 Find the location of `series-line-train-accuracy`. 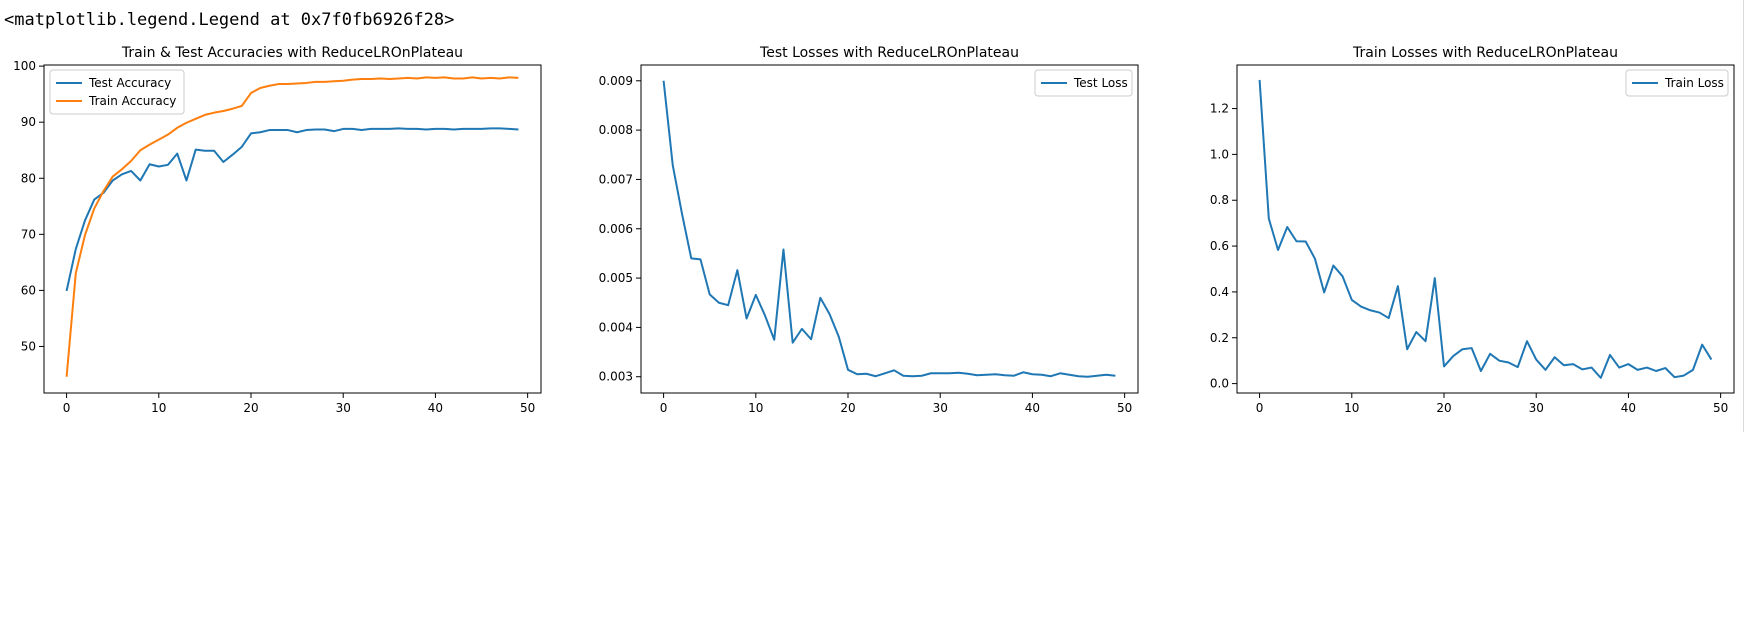

series-line-train-accuracy is located at coordinates (292, 226).